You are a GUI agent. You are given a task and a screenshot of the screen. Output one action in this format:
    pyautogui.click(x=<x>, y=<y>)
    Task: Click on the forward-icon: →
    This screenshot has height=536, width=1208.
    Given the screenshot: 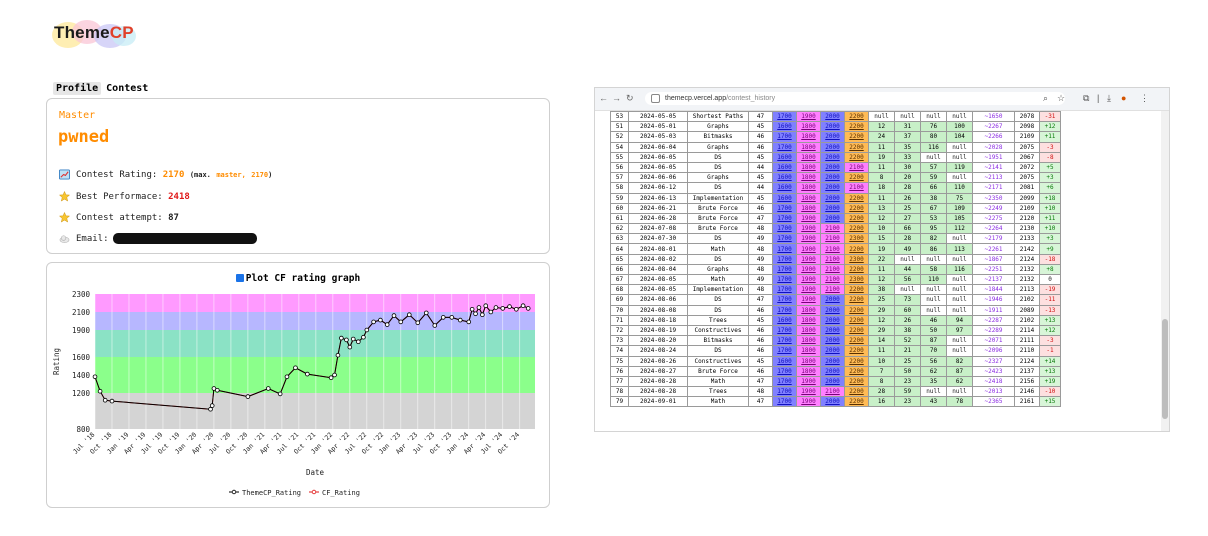 What is the action you would take?
    pyautogui.click(x=616, y=98)
    